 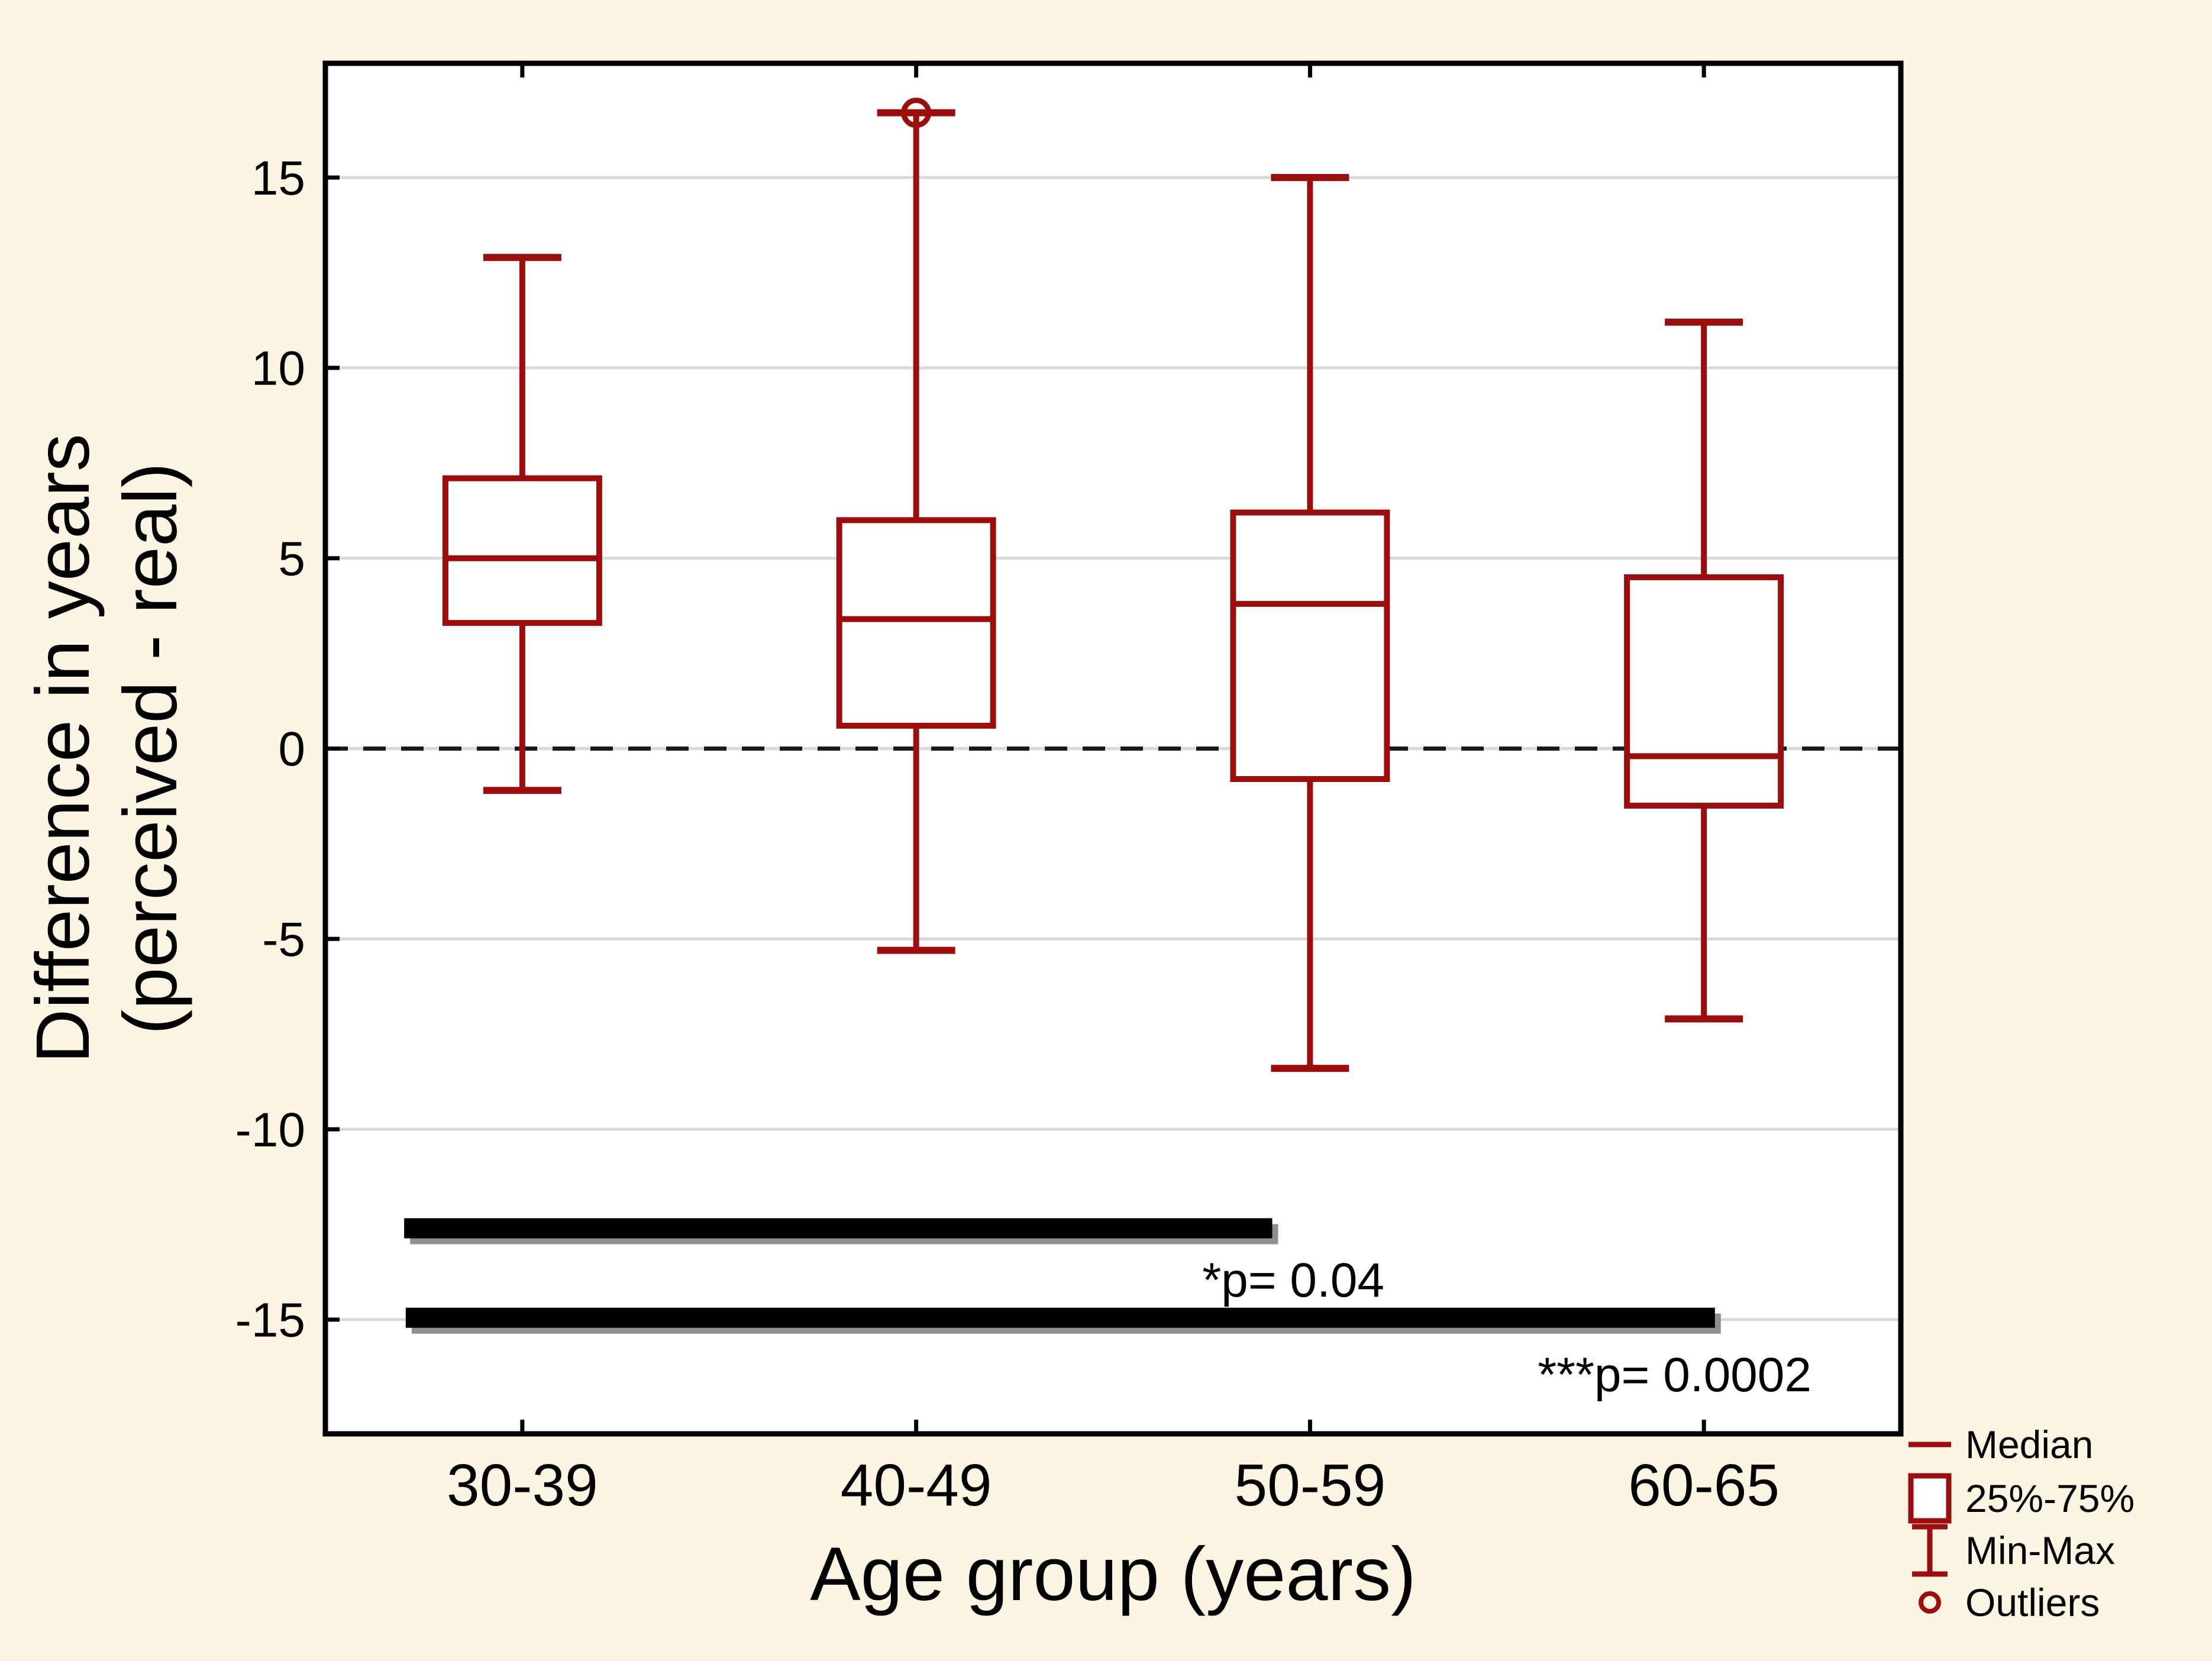 I want to click on p-value-label: ***p= 0.0002, so click(x=1674, y=1375).